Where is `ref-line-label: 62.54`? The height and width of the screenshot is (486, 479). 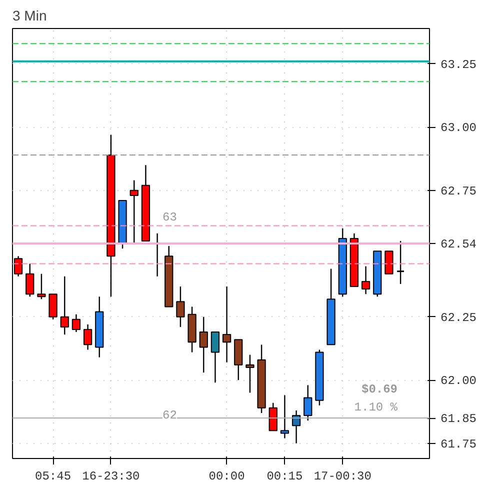 ref-line-label: 62.54 is located at coordinates (458, 245).